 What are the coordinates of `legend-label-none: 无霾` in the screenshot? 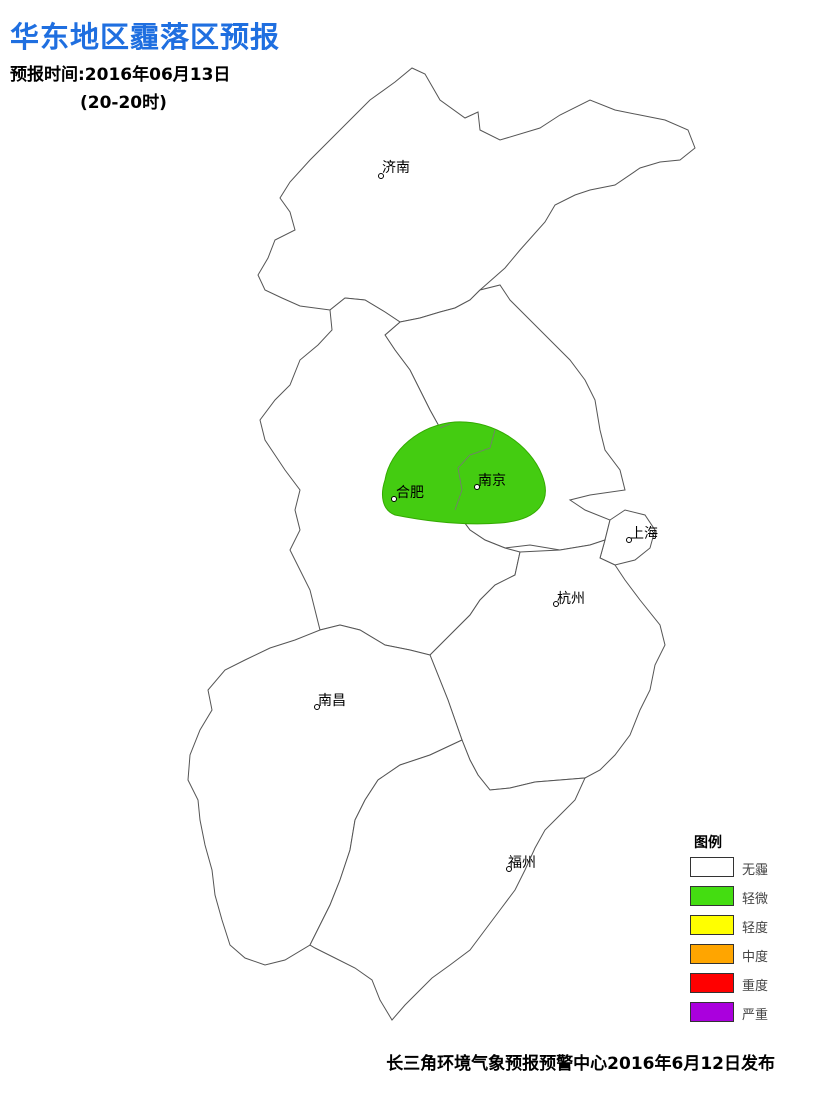 It's located at (755, 870).